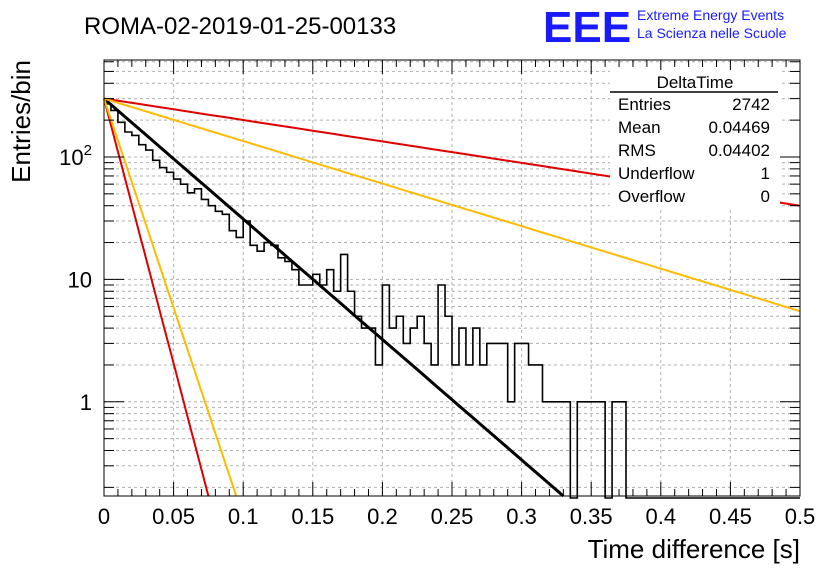 The height and width of the screenshot is (572, 836). Describe the element at coordinates (75, 156) in the screenshot. I see `y-tick-label: 102` at that location.